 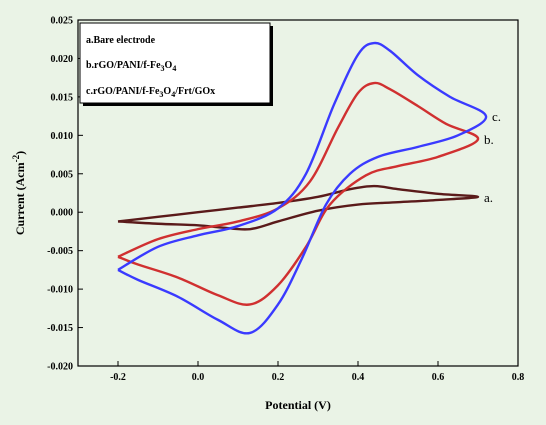 What do you see at coordinates (62, 59) in the screenshot?
I see `y-tick-label: 0.020` at bounding box center [62, 59].